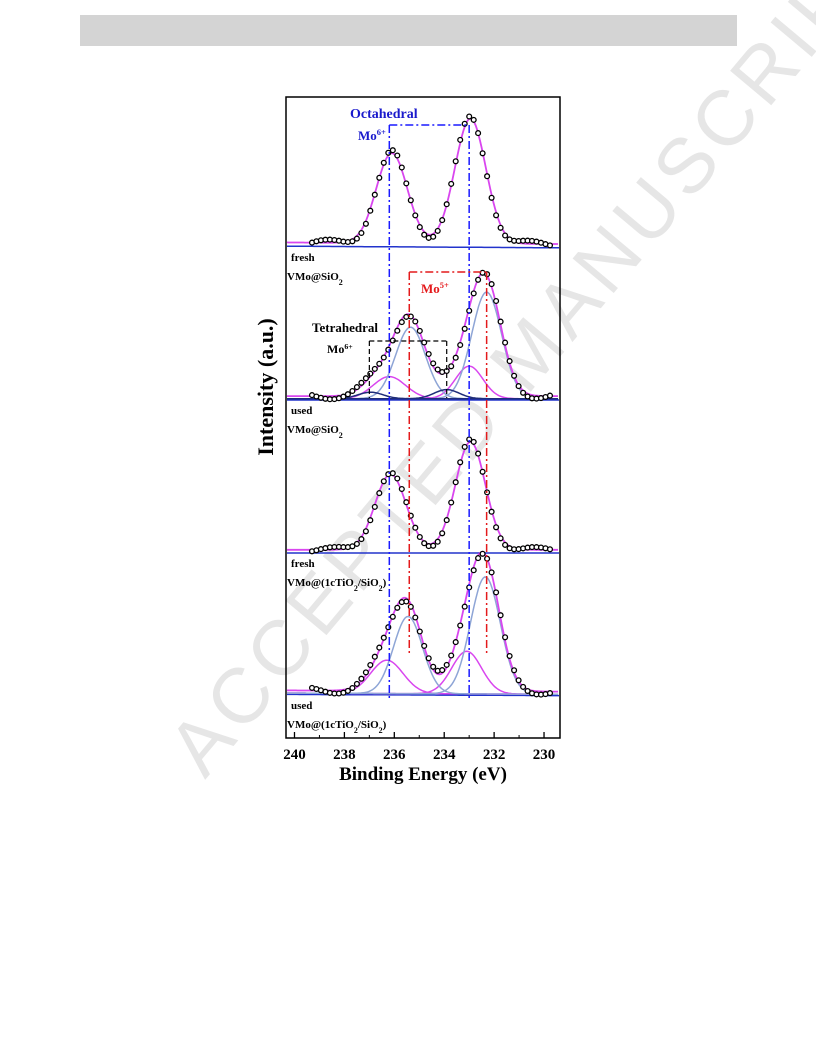 Image resolution: width=816 pixels, height=1056 pixels. I want to click on octahedral-mo6-annotation: Mo6+, so click(372, 135).